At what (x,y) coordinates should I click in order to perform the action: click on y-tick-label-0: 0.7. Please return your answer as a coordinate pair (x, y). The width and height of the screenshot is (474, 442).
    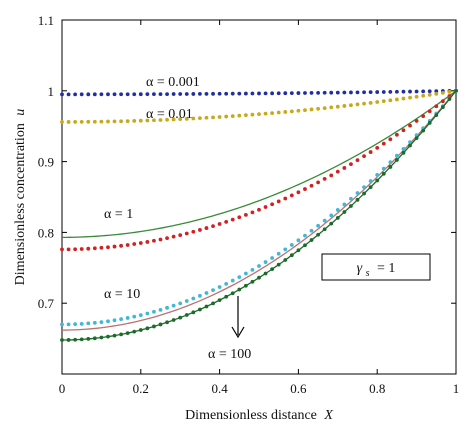
    Looking at the image, I should click on (46, 303).